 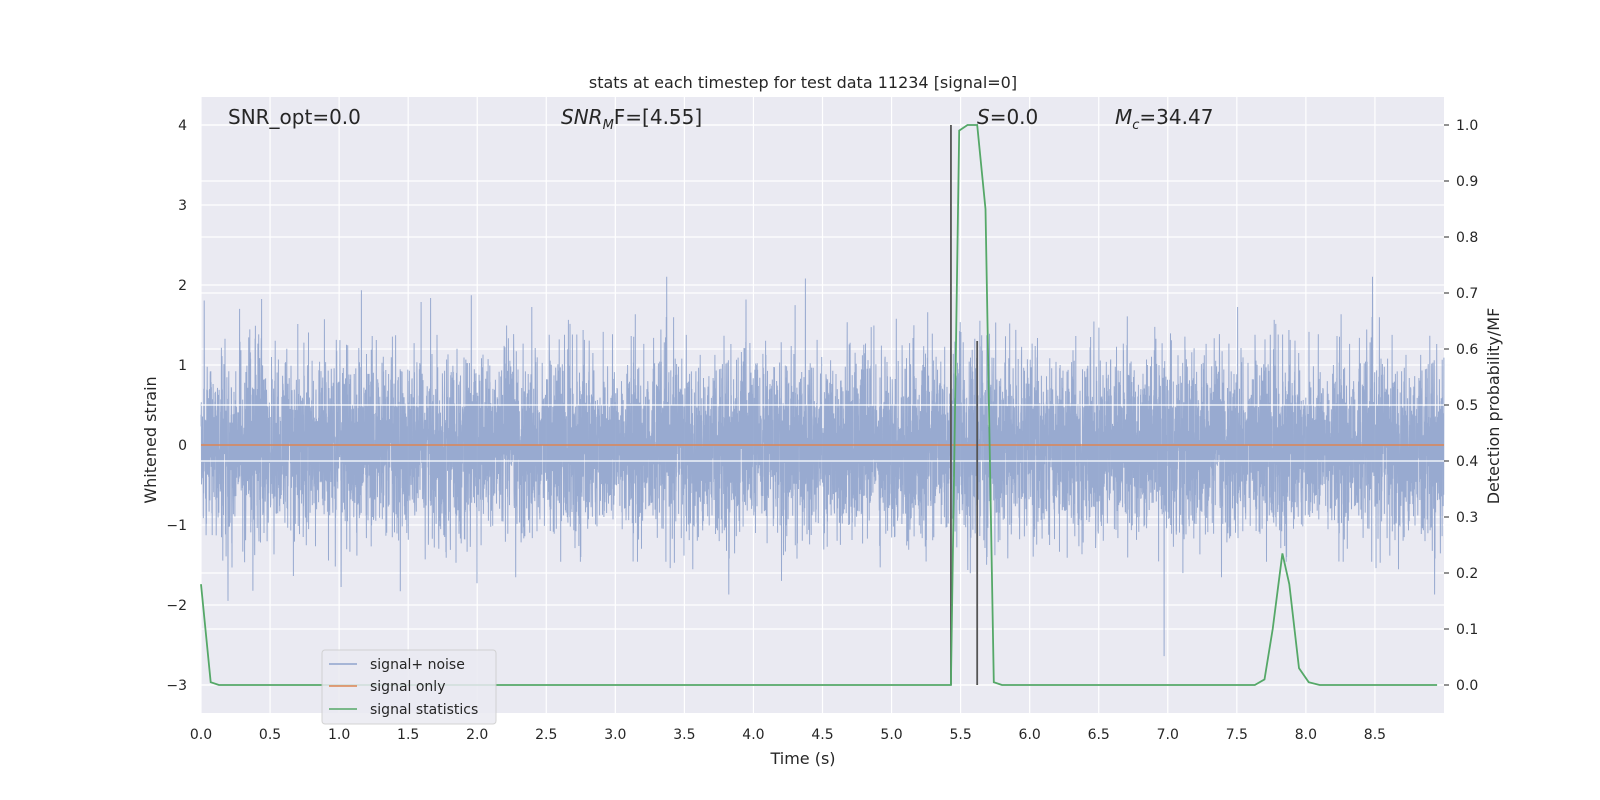 I want to click on y-tick-label-left: 4, so click(x=182, y=126).